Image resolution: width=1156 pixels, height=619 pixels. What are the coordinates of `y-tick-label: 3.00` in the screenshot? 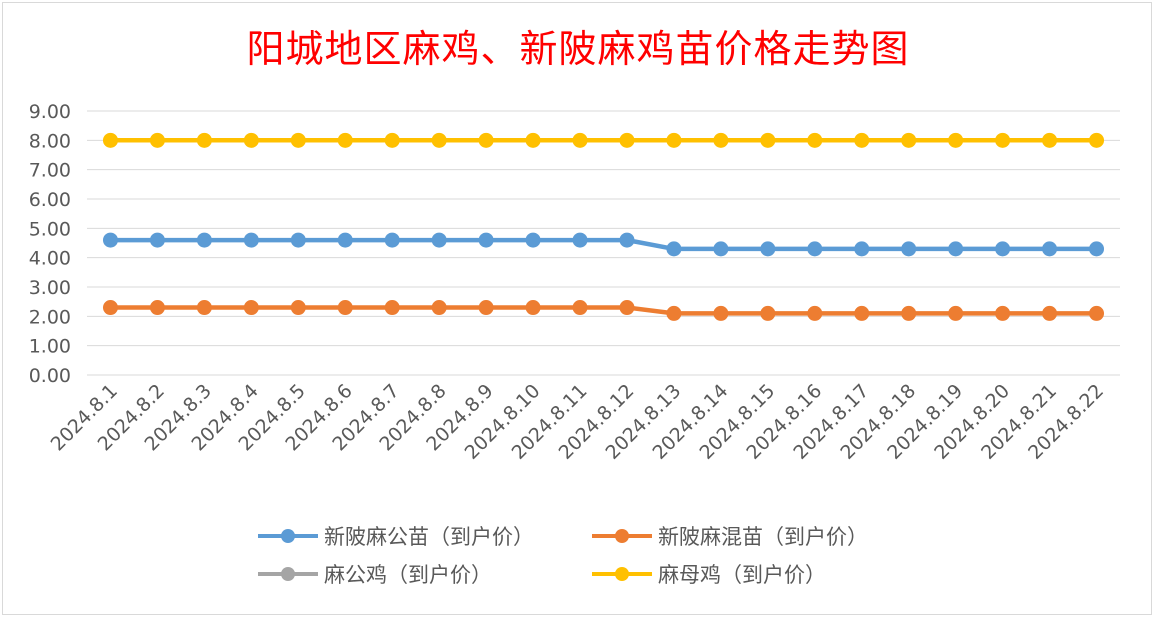 It's located at (50, 288).